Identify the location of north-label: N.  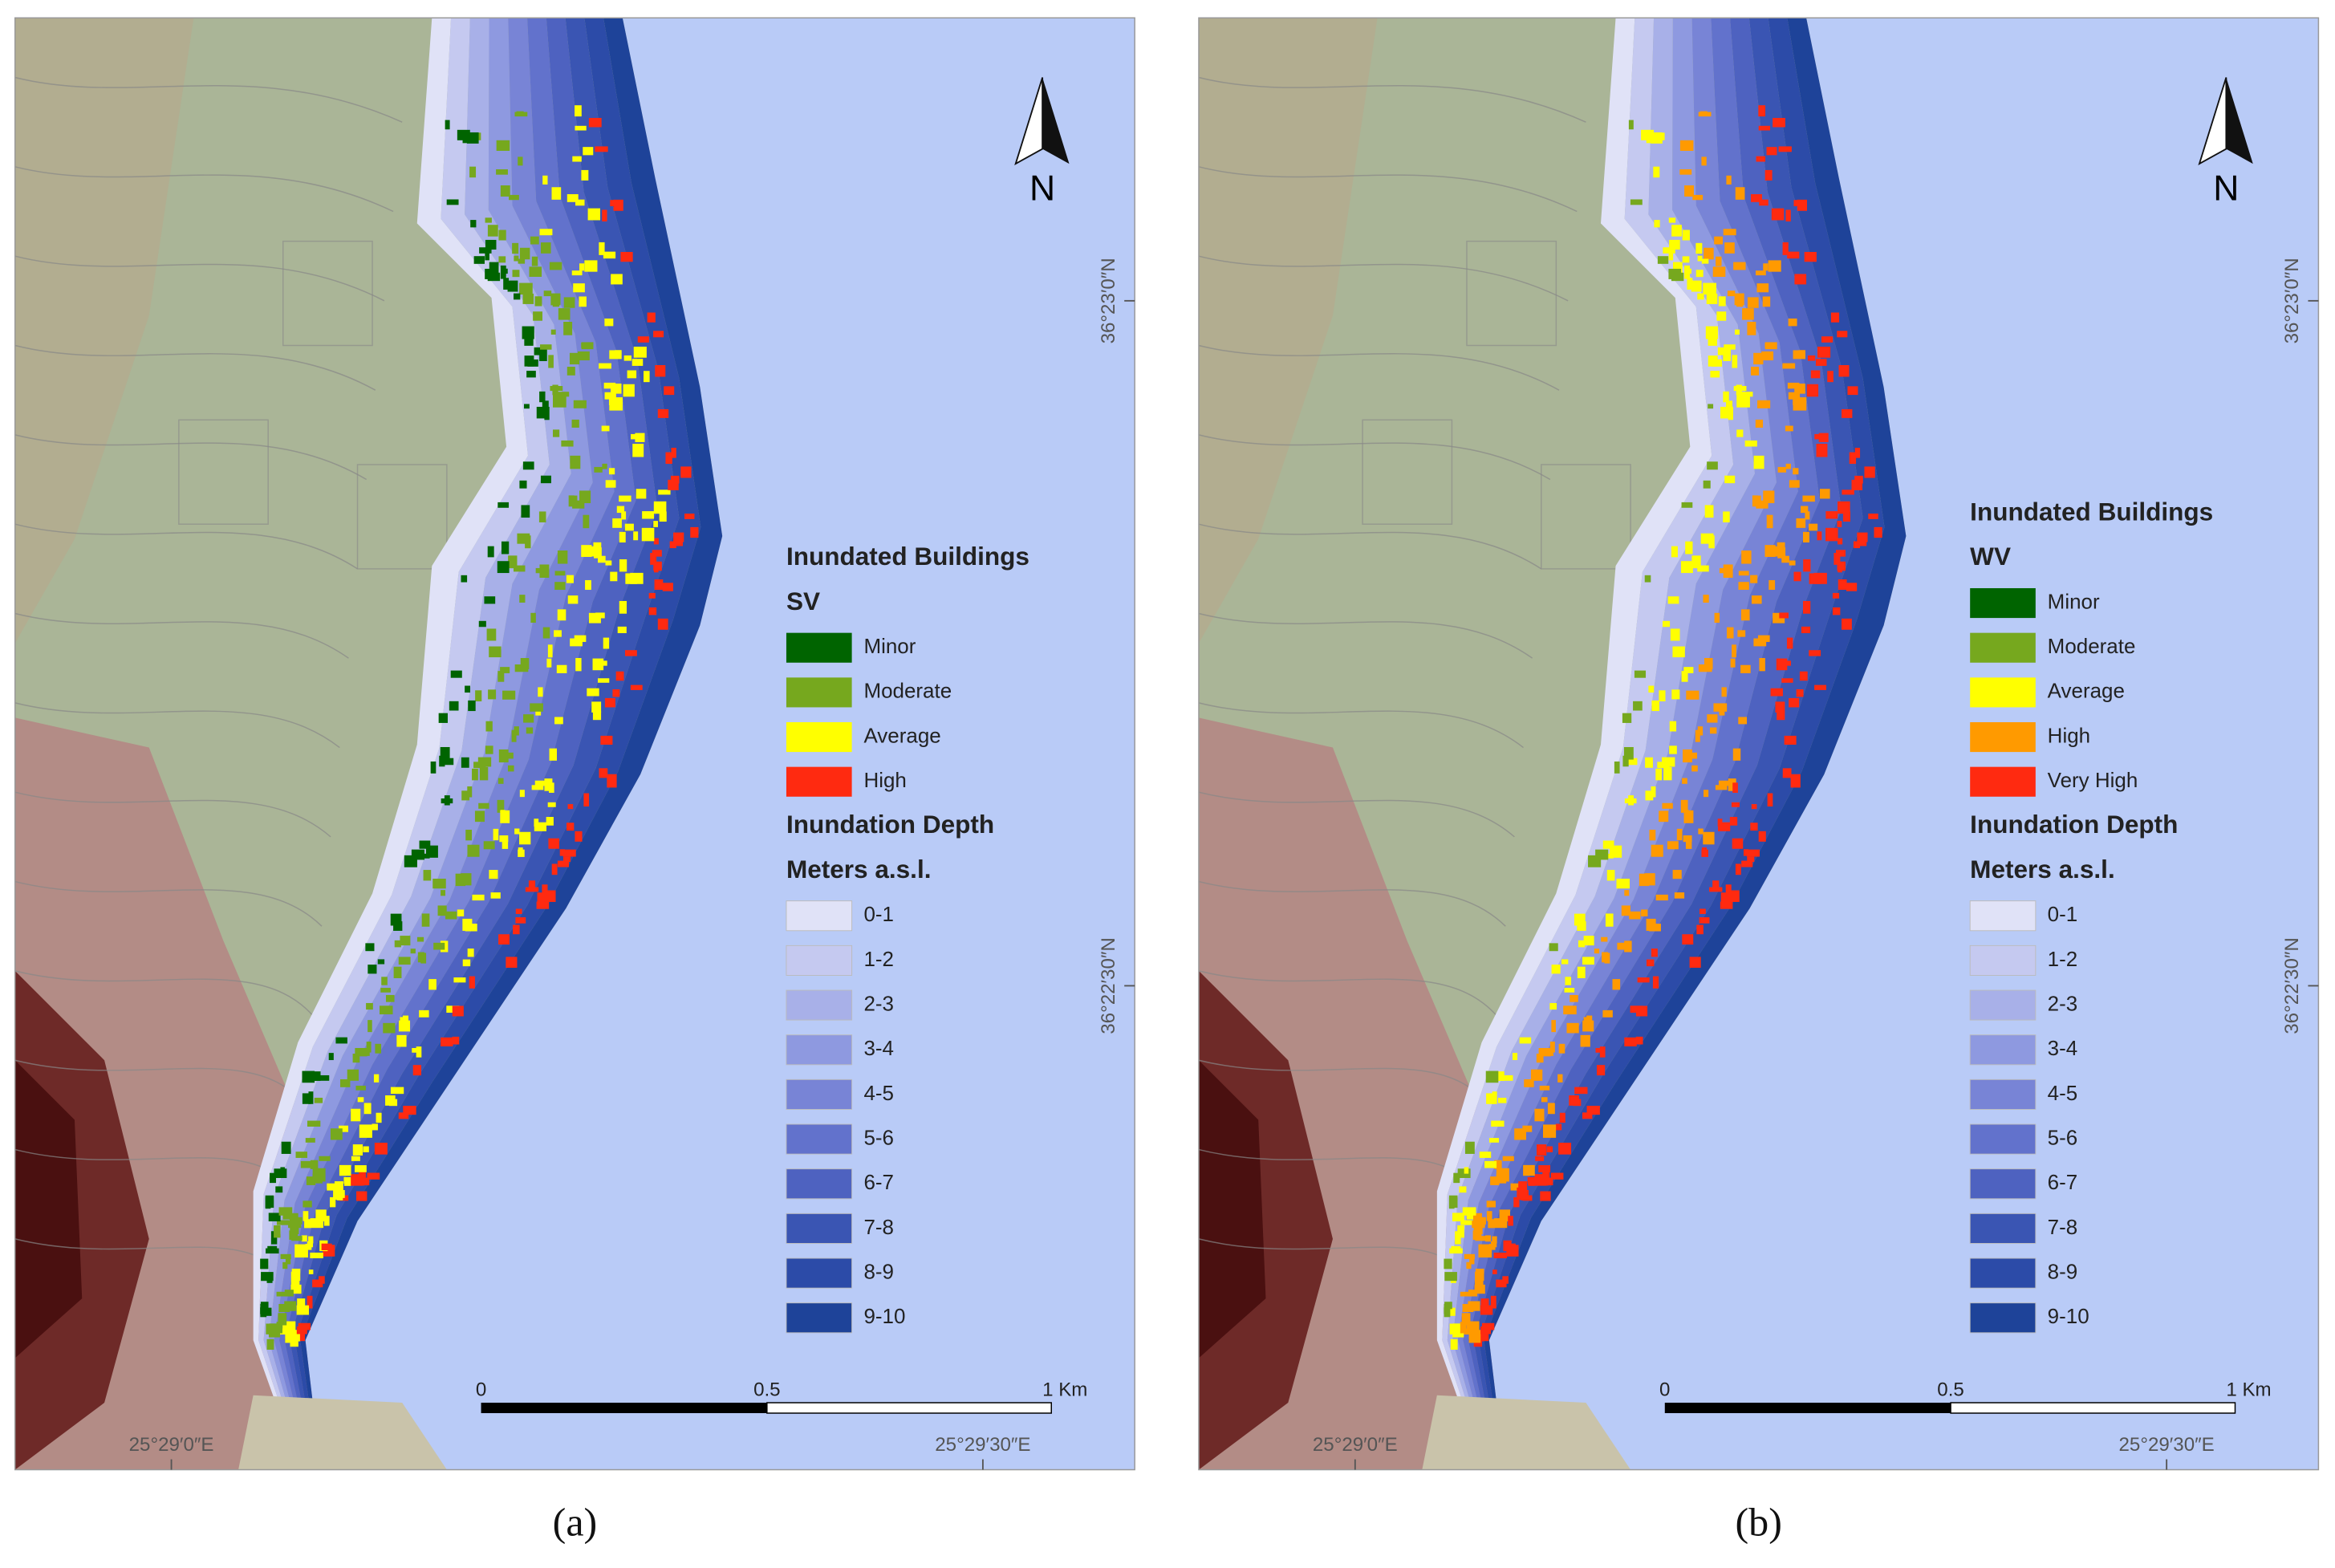
(1042, 188).